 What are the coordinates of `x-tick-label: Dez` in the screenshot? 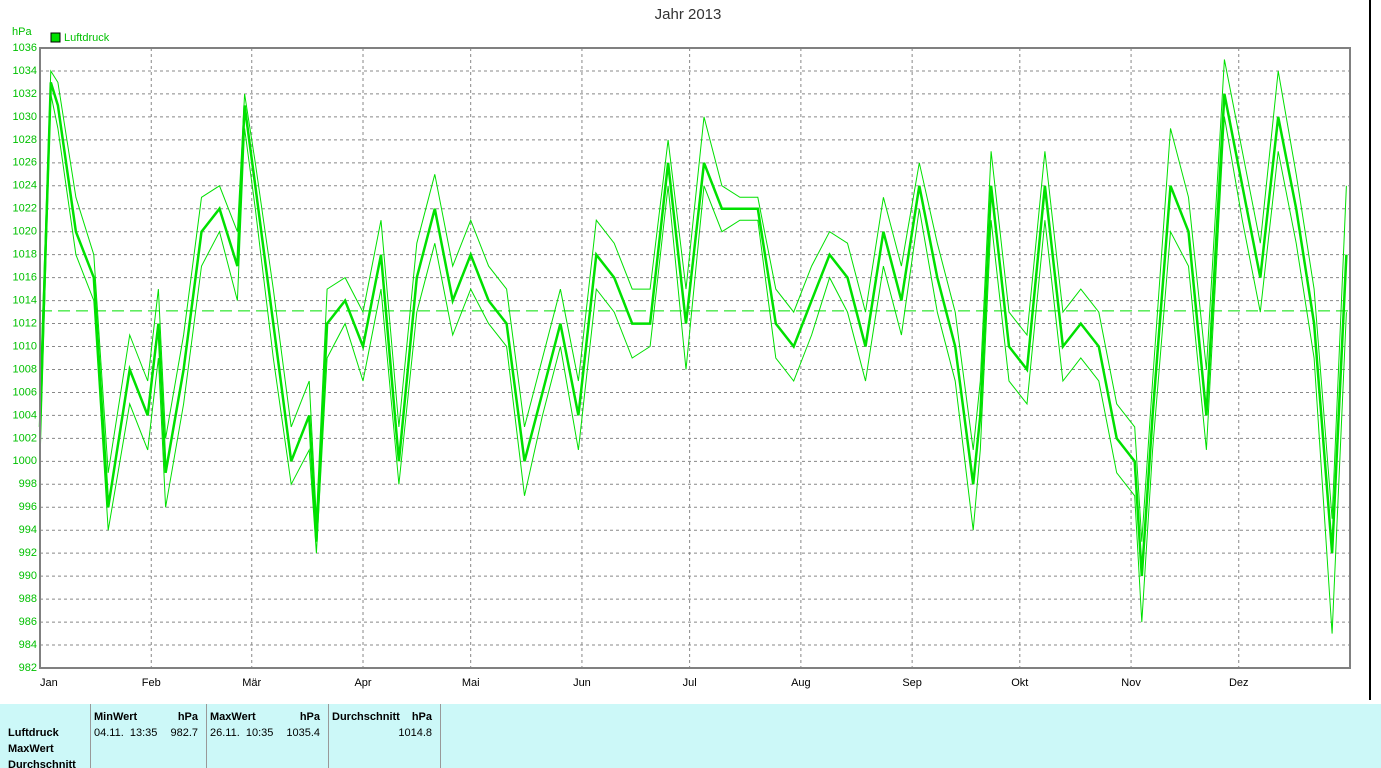 It's located at (1239, 683).